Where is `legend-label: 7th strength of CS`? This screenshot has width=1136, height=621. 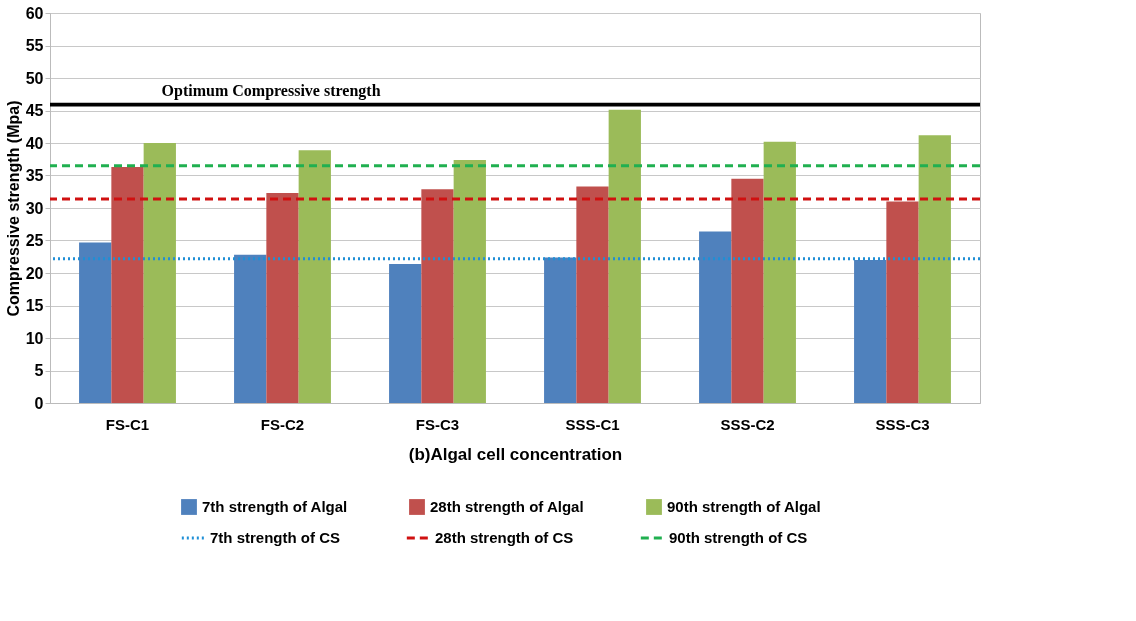 legend-label: 7th strength of CS is located at coordinates (275, 537).